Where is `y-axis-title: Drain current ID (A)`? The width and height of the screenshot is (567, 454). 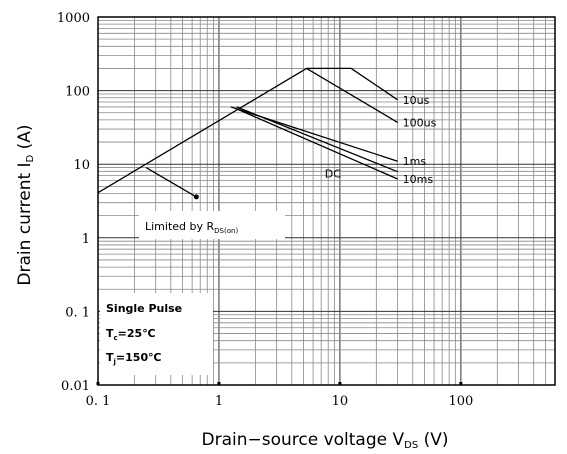
y-axis-title: Drain current ID (A) is located at coordinates (25, 204).